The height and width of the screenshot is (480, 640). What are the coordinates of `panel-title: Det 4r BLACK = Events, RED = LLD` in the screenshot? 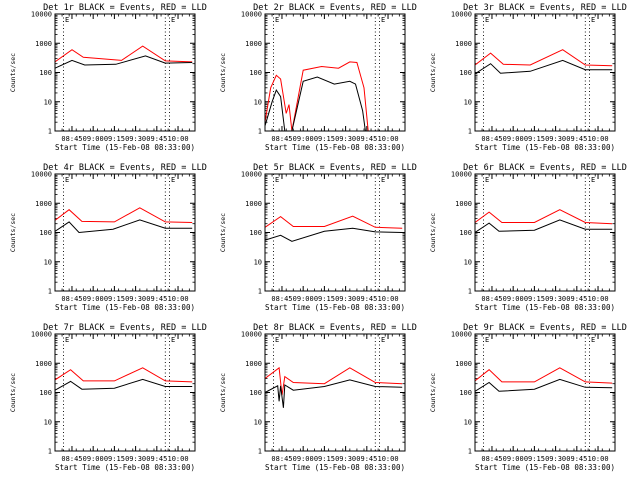 It's located at (125, 168).